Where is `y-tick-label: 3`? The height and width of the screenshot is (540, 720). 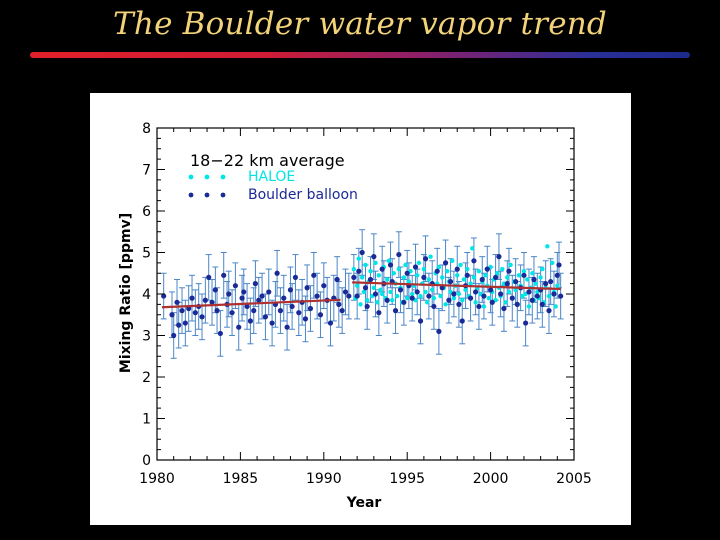 y-tick-label: 3 is located at coordinates (146, 337).